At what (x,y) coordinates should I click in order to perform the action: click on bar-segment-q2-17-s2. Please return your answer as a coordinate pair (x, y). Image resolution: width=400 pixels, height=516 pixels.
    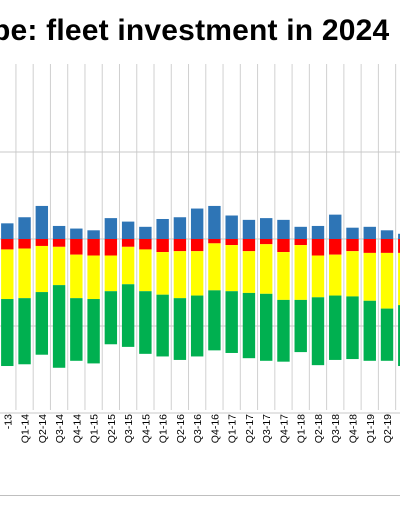
    Looking at the image, I should click on (249, 272).